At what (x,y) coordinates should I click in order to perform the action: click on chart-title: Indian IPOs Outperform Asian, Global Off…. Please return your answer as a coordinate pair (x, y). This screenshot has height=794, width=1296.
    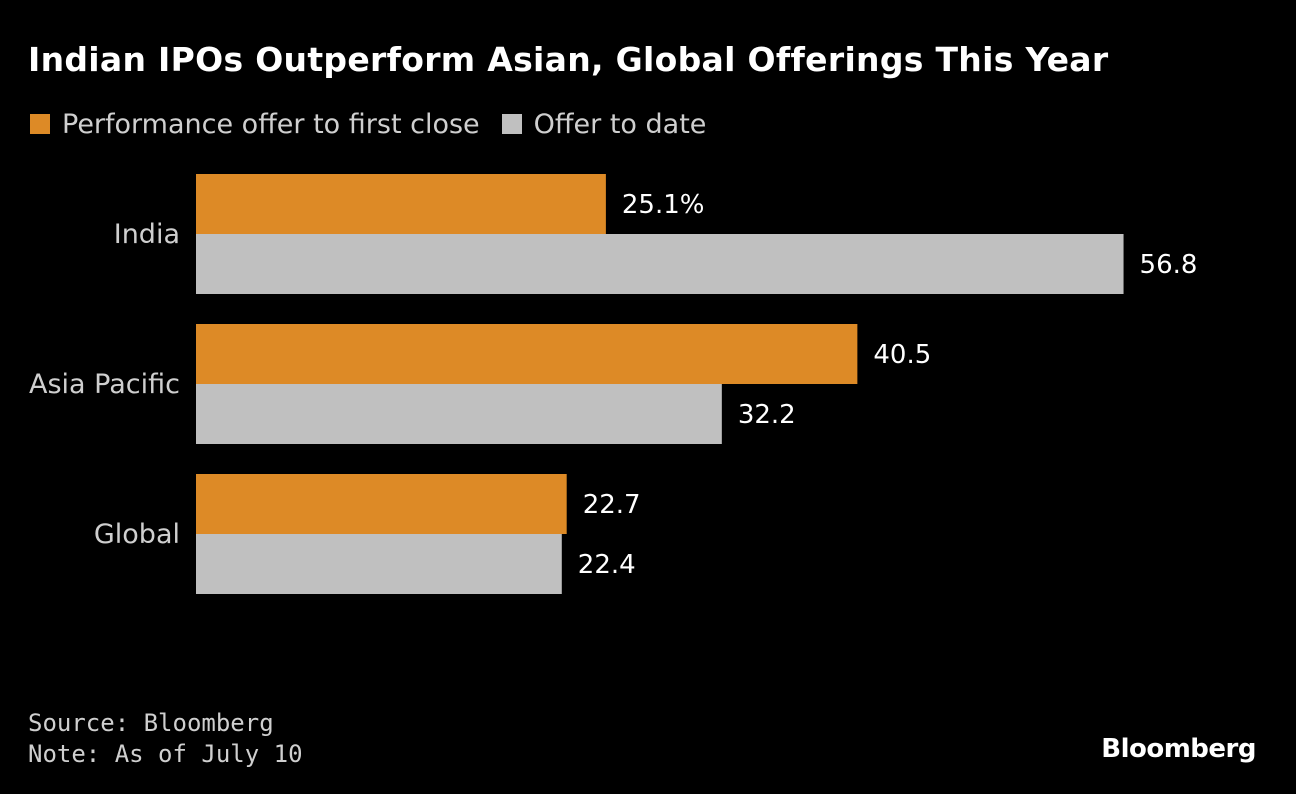
    Looking at the image, I should click on (568, 59).